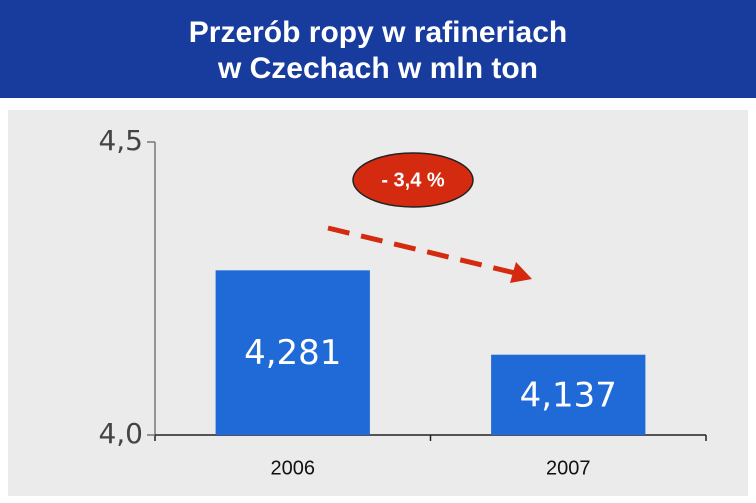  Describe the element at coordinates (120, 433) in the screenshot. I see `y-tick-label: 4,0` at that location.